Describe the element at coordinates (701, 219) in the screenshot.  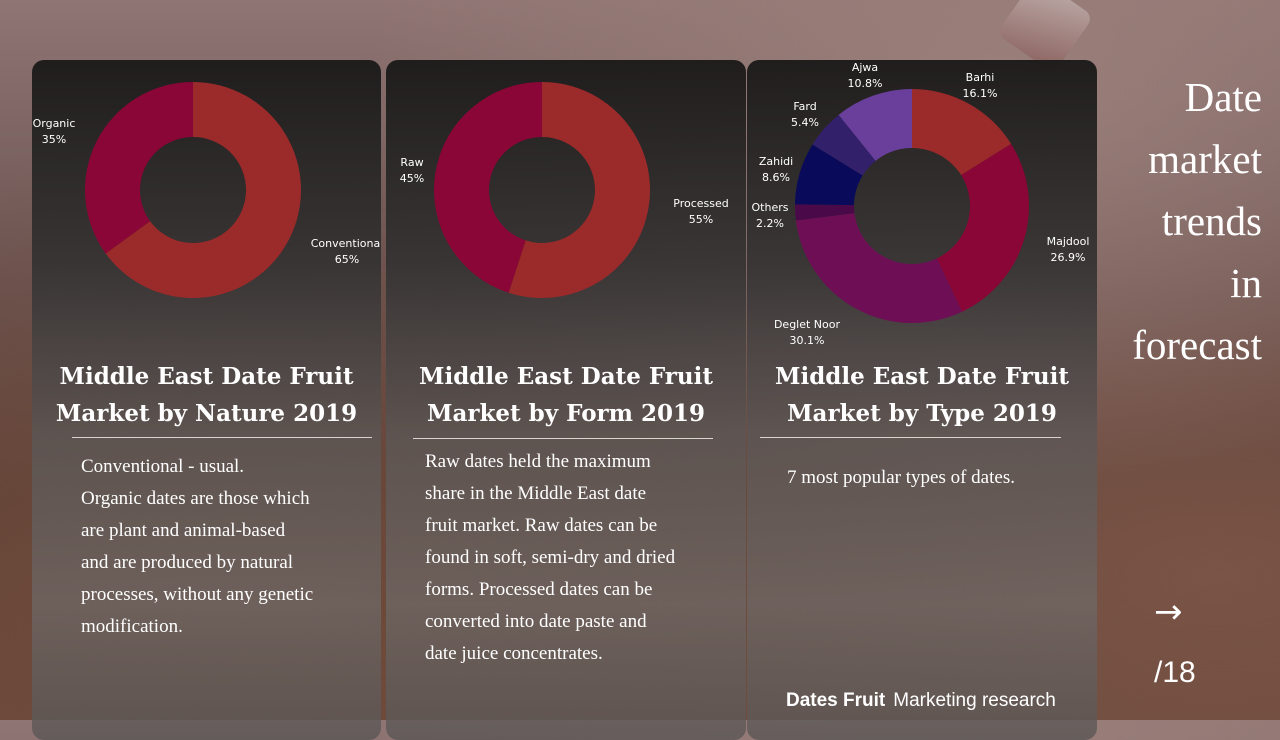
I see `value-label: 55%` at that location.